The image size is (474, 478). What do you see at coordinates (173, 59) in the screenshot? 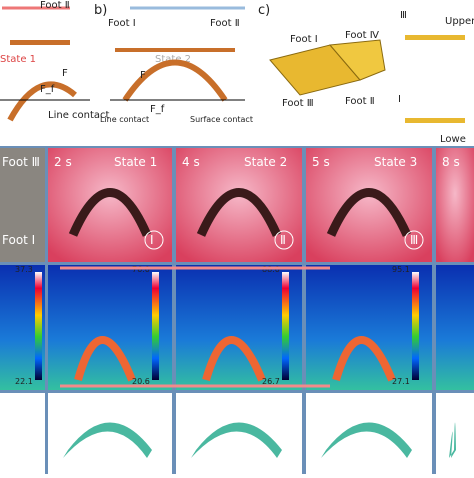
I see `label: State 2` at bounding box center [173, 59].